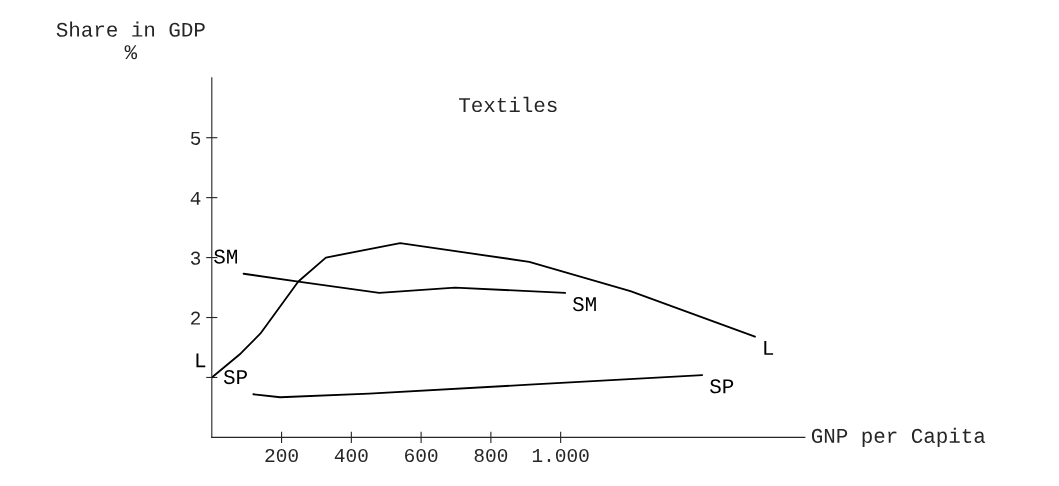  I want to click on text: Textiles, so click(508, 104).